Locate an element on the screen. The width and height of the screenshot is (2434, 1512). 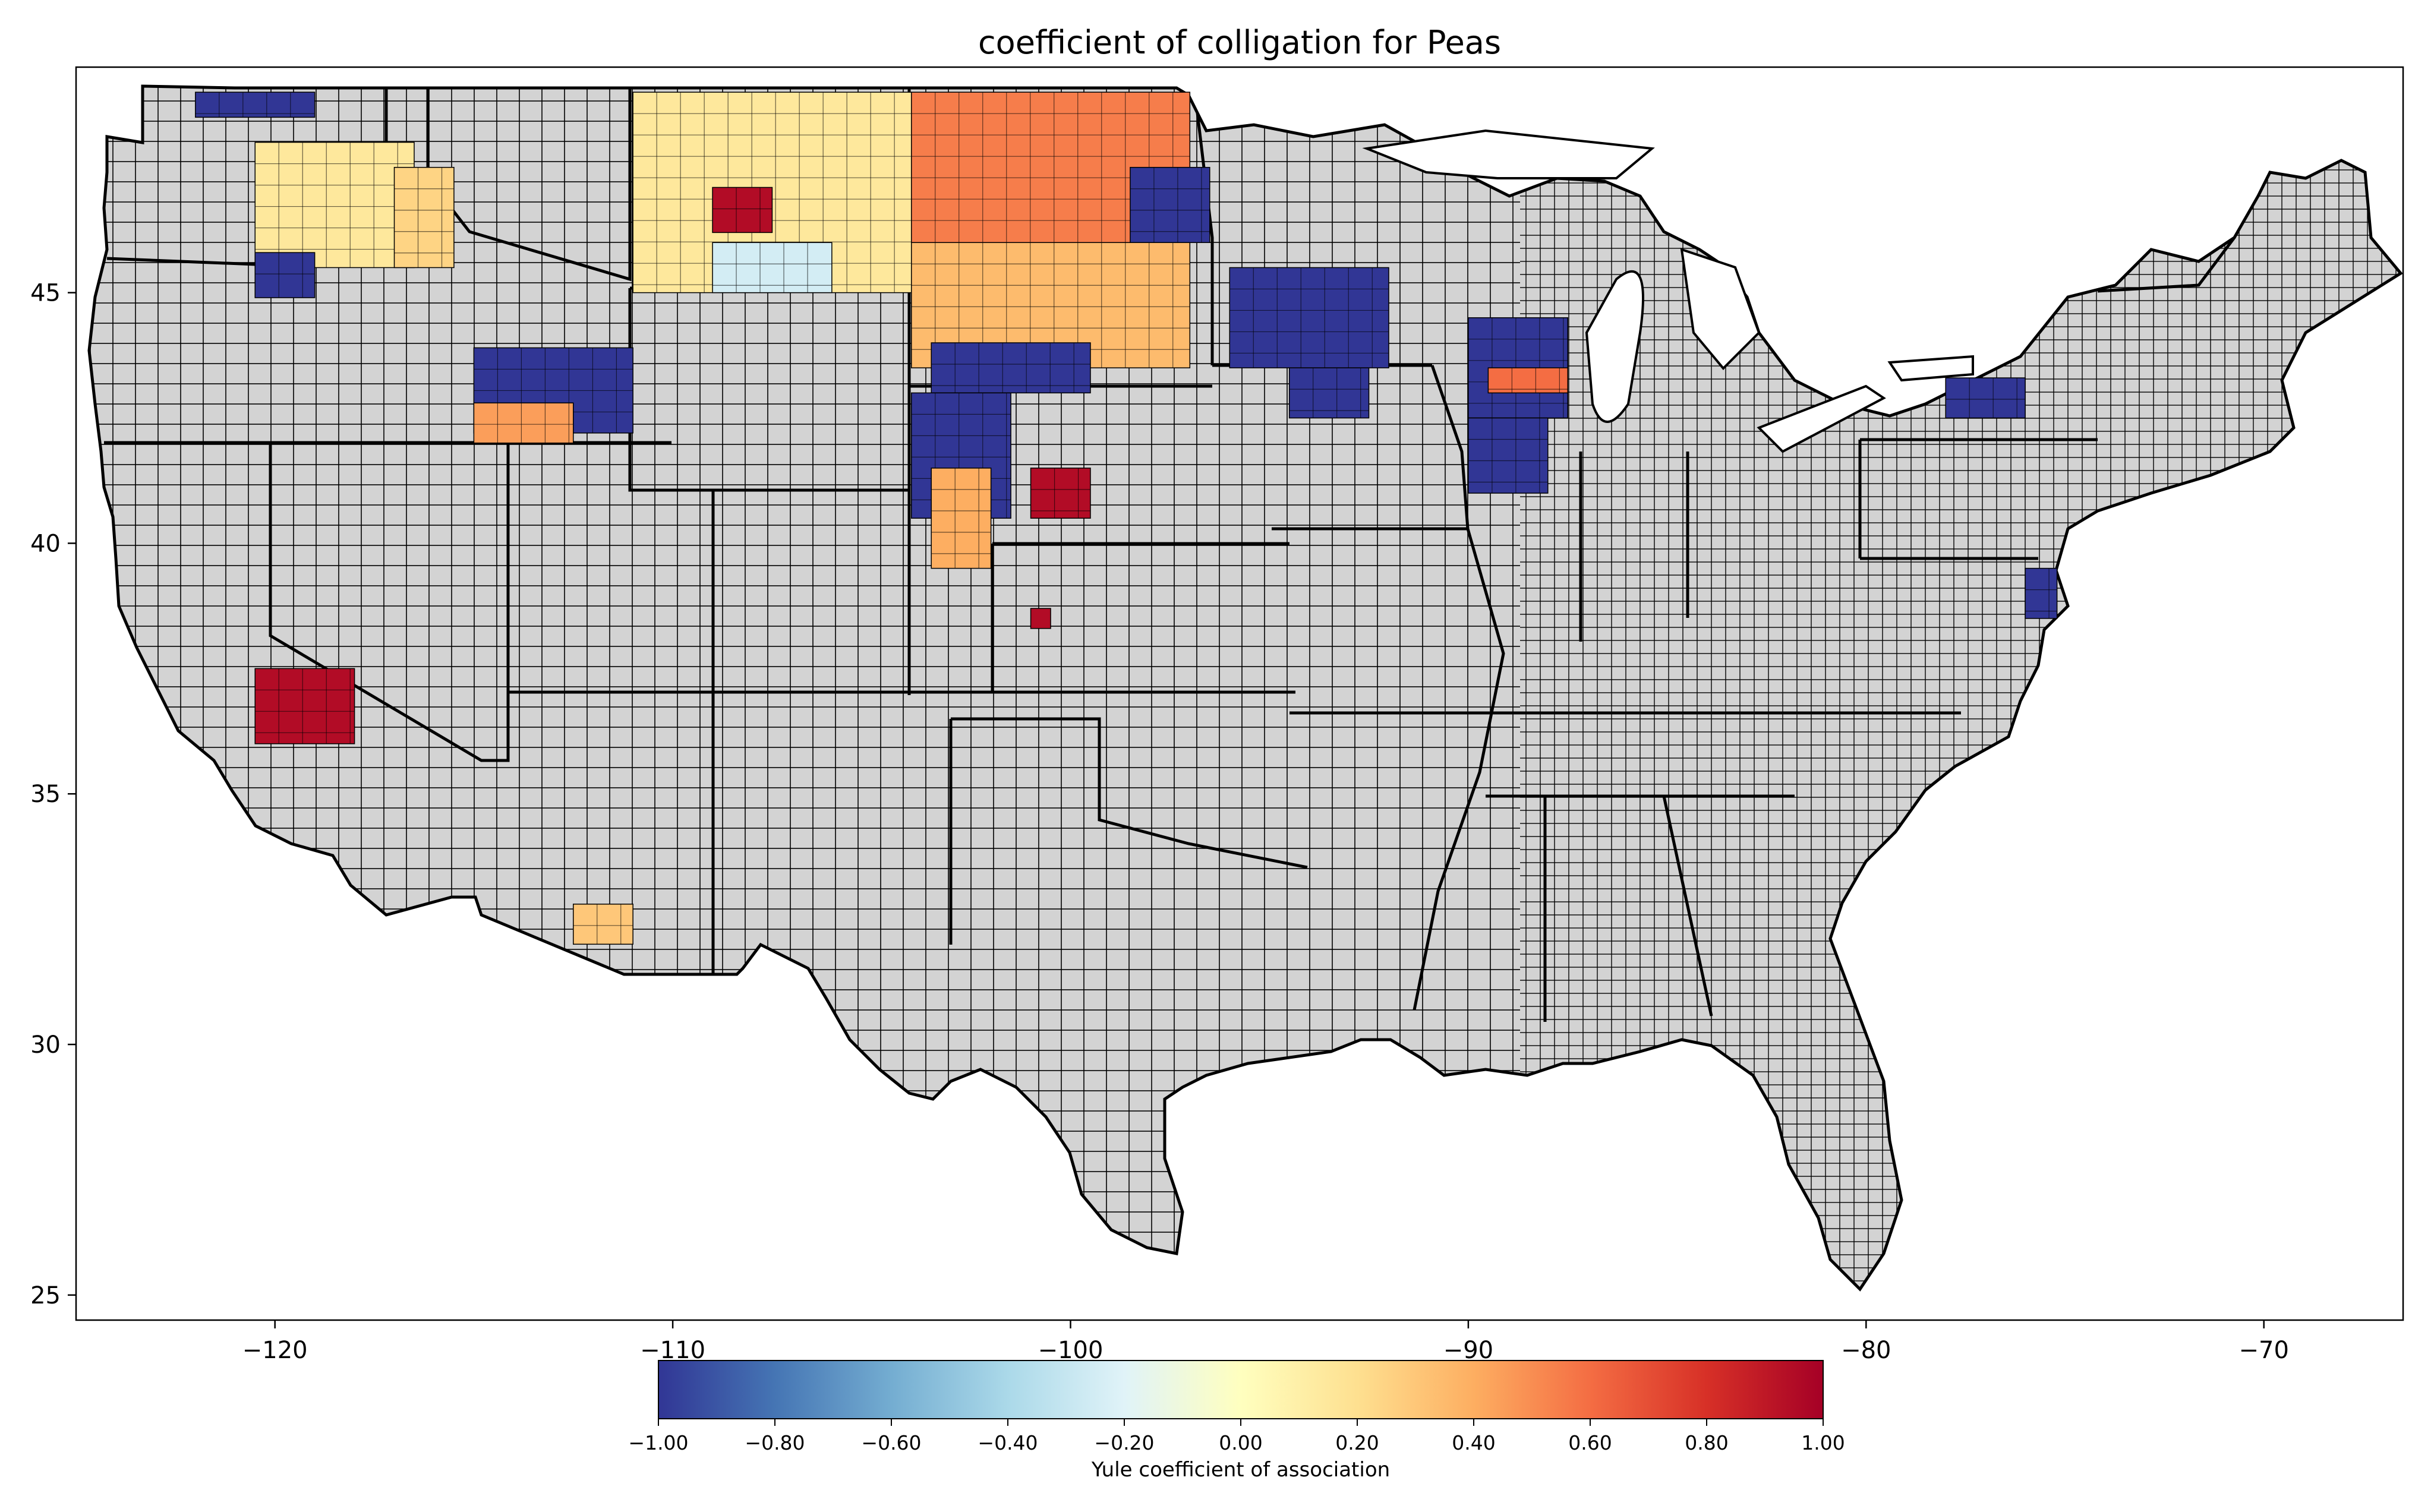
colorbar-tick-label: −0.40 is located at coordinates (1008, 1442).